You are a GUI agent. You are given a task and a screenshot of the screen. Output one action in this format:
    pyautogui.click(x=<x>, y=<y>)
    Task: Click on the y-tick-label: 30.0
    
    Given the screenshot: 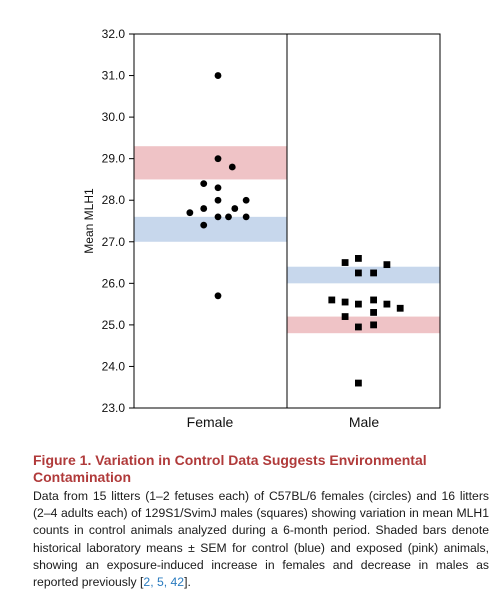 What is the action you would take?
    pyautogui.click(x=114, y=117)
    